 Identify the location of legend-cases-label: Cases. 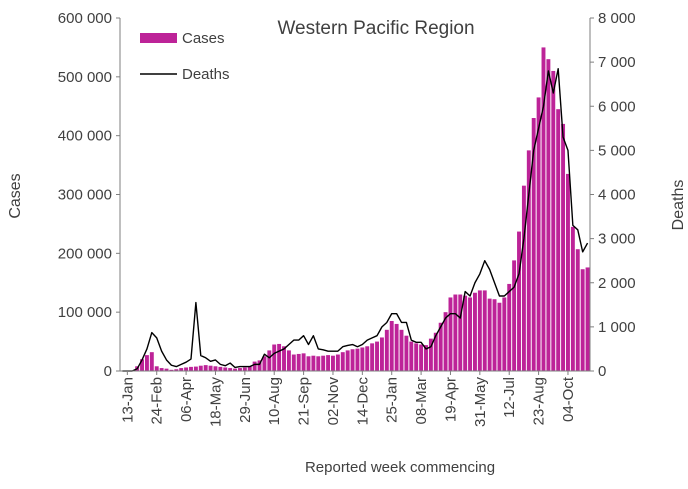
(203, 38).